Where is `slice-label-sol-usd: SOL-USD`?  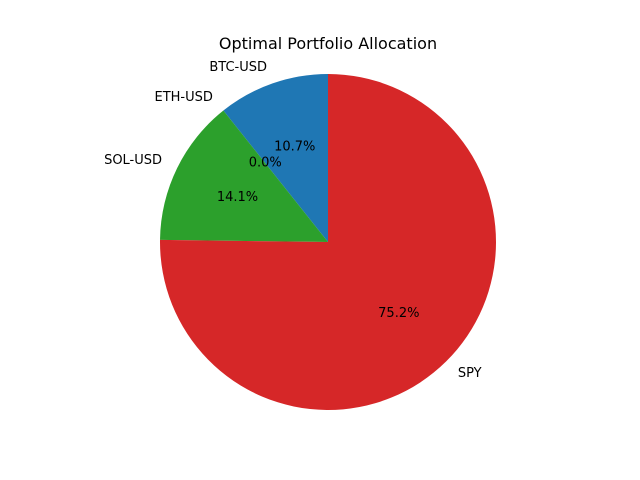 slice-label-sol-usd: SOL-USD is located at coordinates (133, 160).